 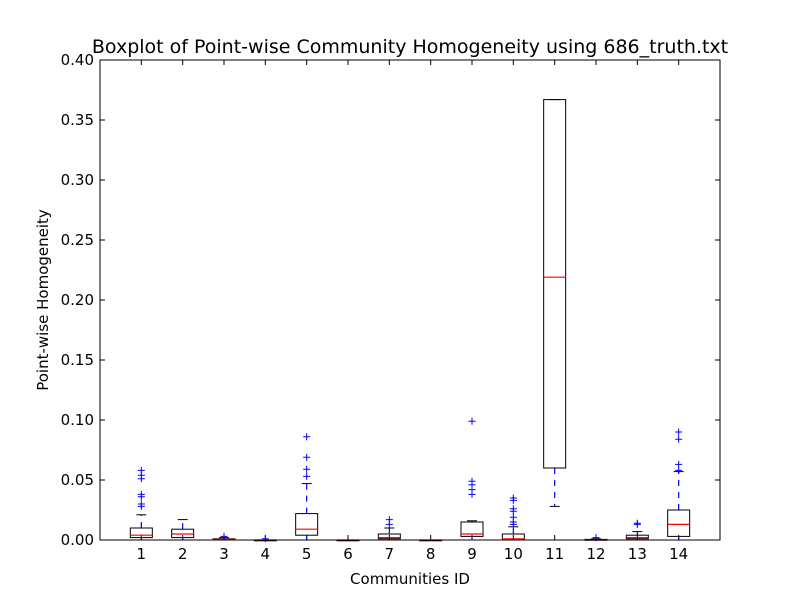 I want to click on y-tick-label: 0.35, so click(x=77, y=120).